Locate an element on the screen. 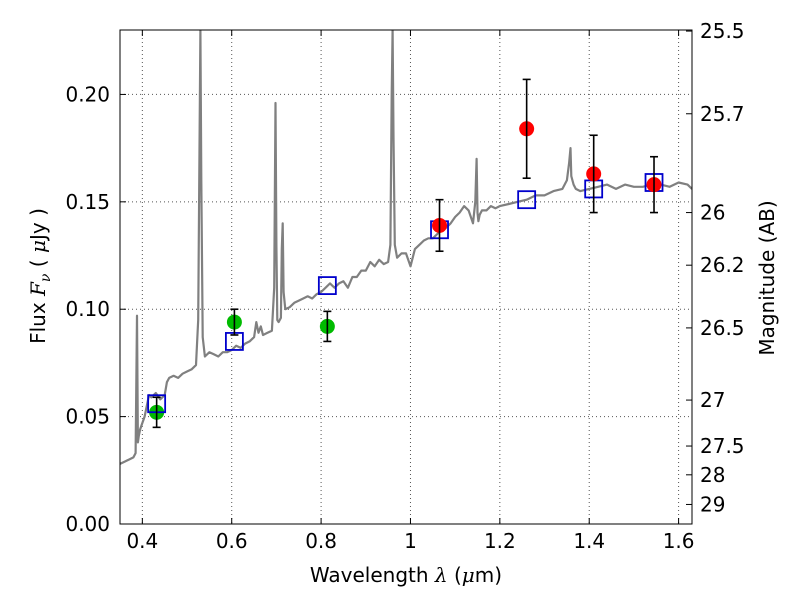  right-tick-label: 28 is located at coordinates (712, 475).